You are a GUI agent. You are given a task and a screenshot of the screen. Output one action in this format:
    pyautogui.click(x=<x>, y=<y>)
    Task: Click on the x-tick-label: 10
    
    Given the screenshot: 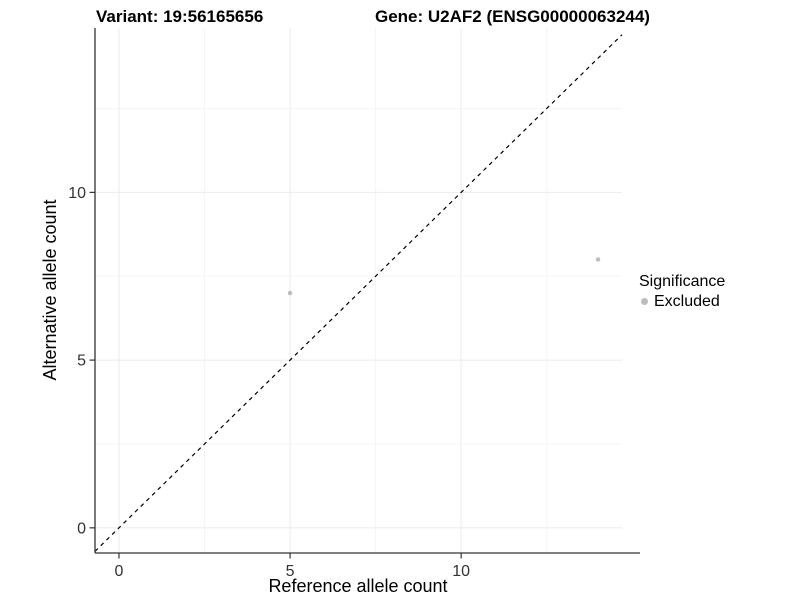 What is the action you would take?
    pyautogui.click(x=461, y=571)
    